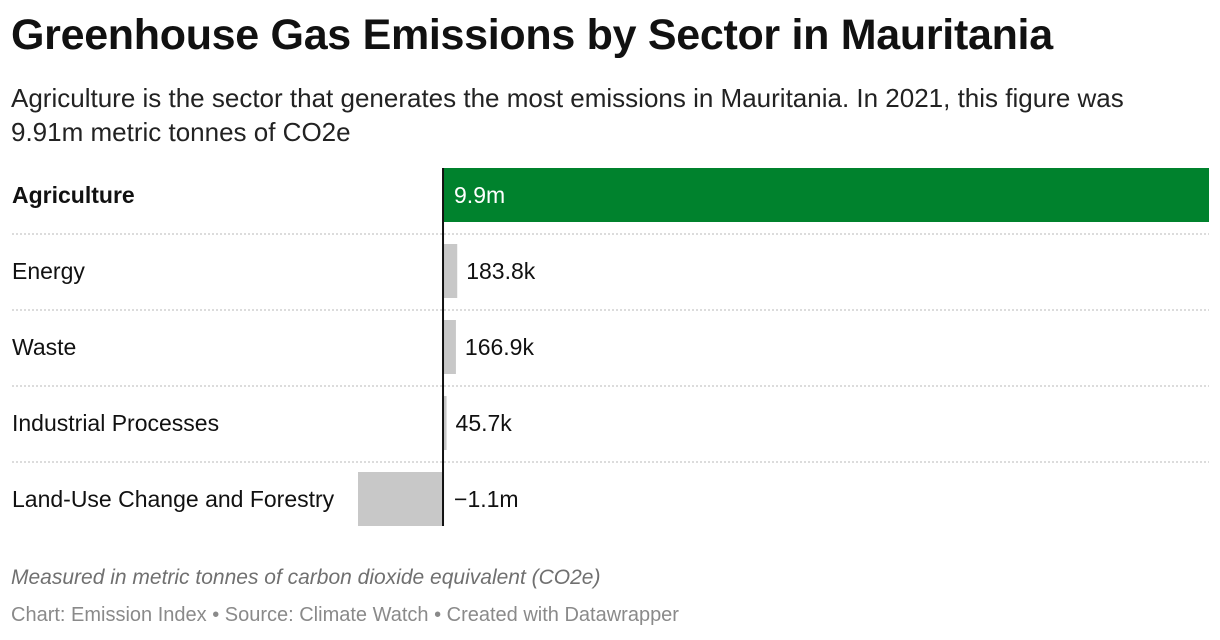 Image resolution: width=1220 pixels, height=640 pixels. Describe the element at coordinates (115, 423) in the screenshot. I see `category-label: Industrial Processes` at that location.